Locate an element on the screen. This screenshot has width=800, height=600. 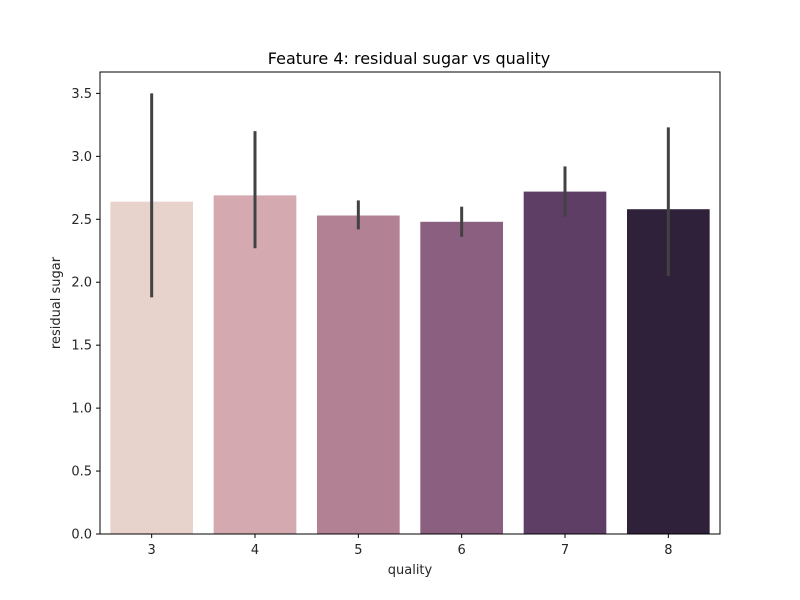
x-tick-label: 7 is located at coordinates (565, 550).